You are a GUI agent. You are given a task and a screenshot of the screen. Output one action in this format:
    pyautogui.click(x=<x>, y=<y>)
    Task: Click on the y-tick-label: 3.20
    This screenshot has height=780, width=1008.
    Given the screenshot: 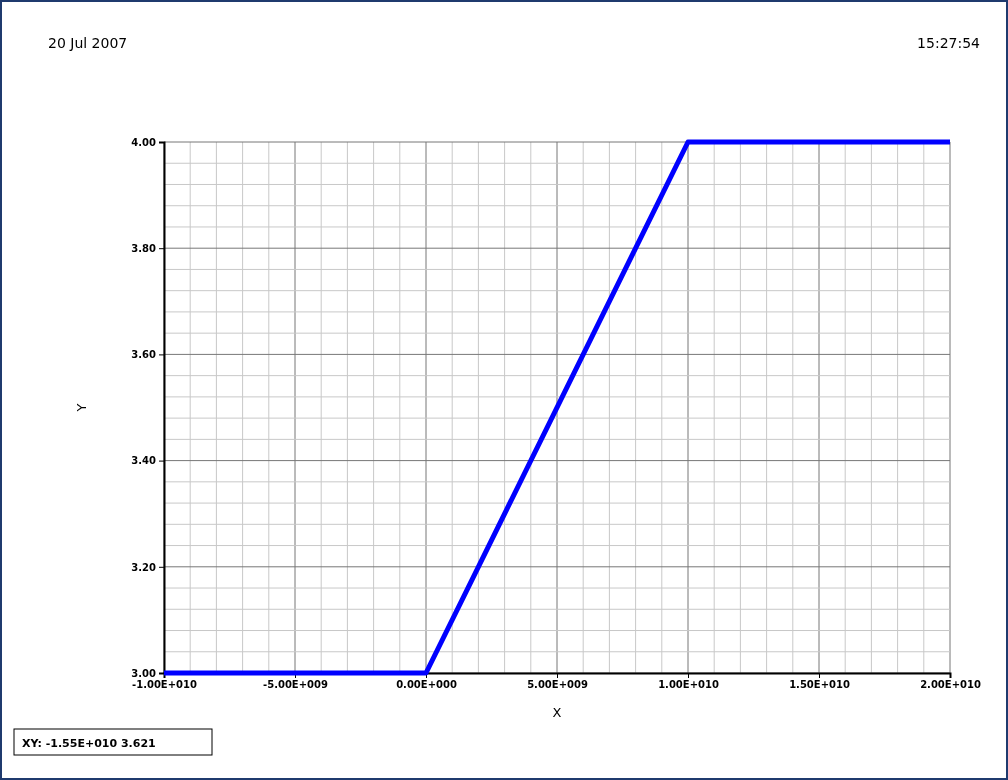 What is the action you would take?
    pyautogui.click(x=144, y=567)
    